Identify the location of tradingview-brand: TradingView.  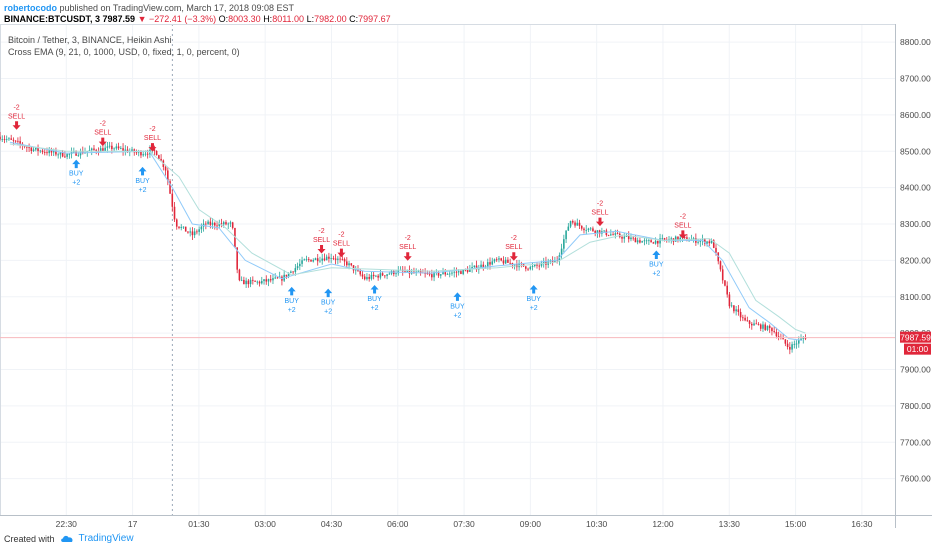
(106, 538).